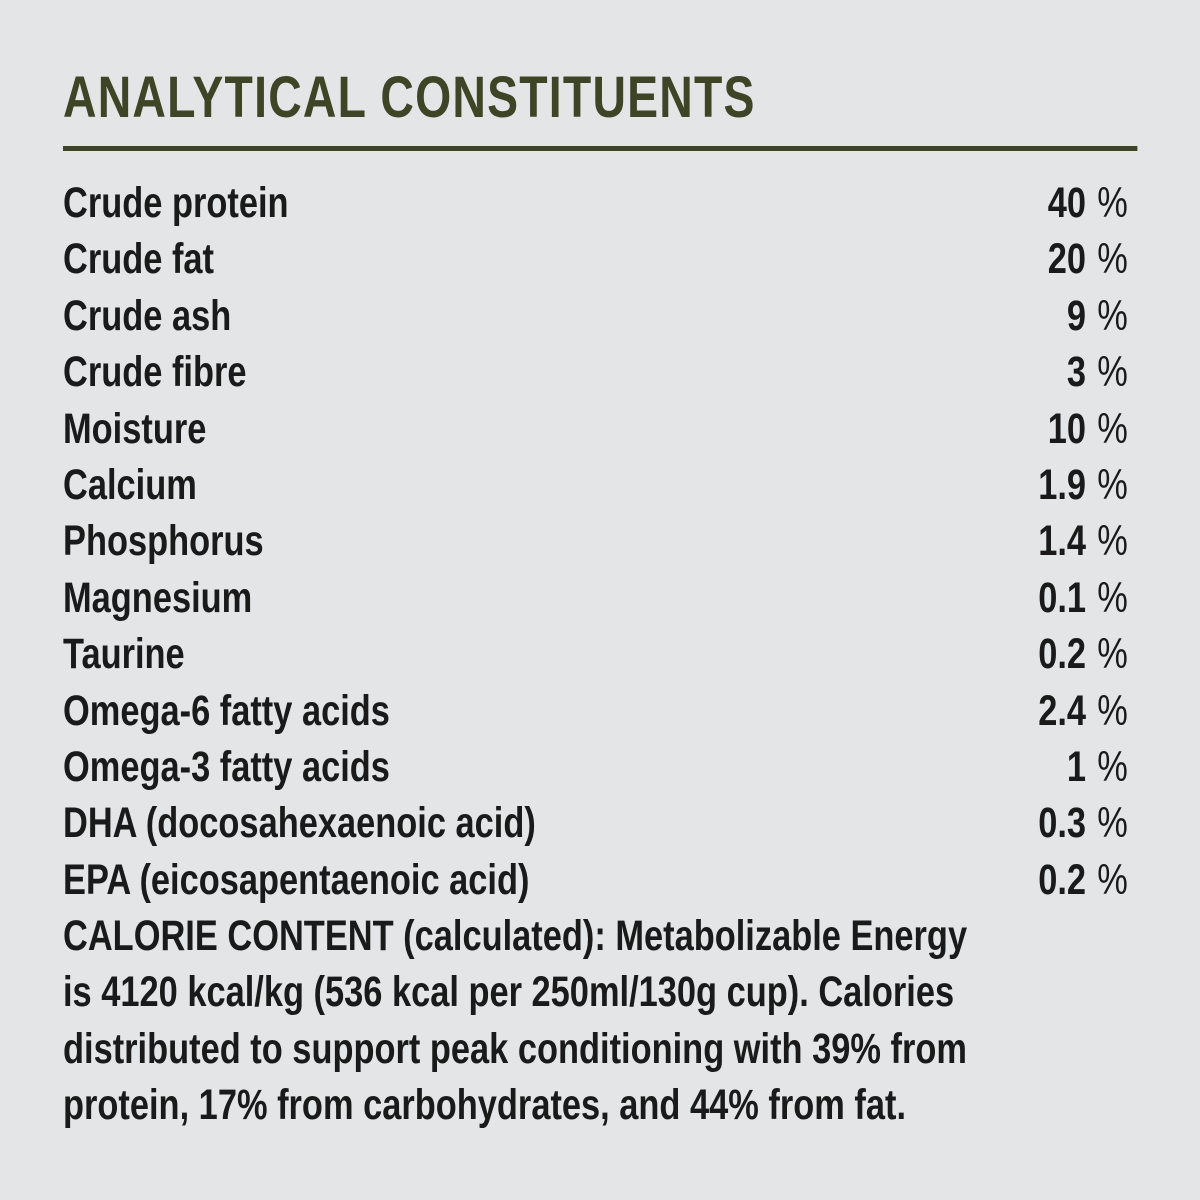 The image size is (1200, 1200). I want to click on nutrient-label: Taurine, so click(124, 654).